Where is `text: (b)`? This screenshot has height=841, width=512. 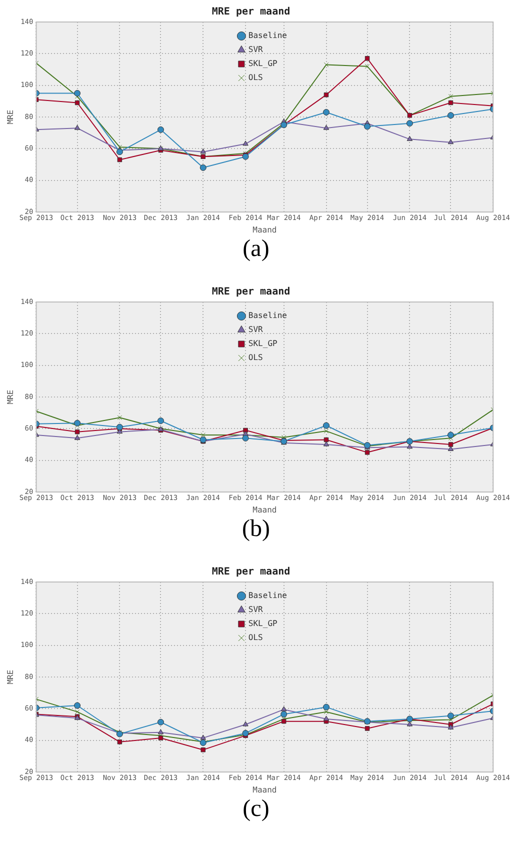
text: (b) is located at coordinates (256, 529).